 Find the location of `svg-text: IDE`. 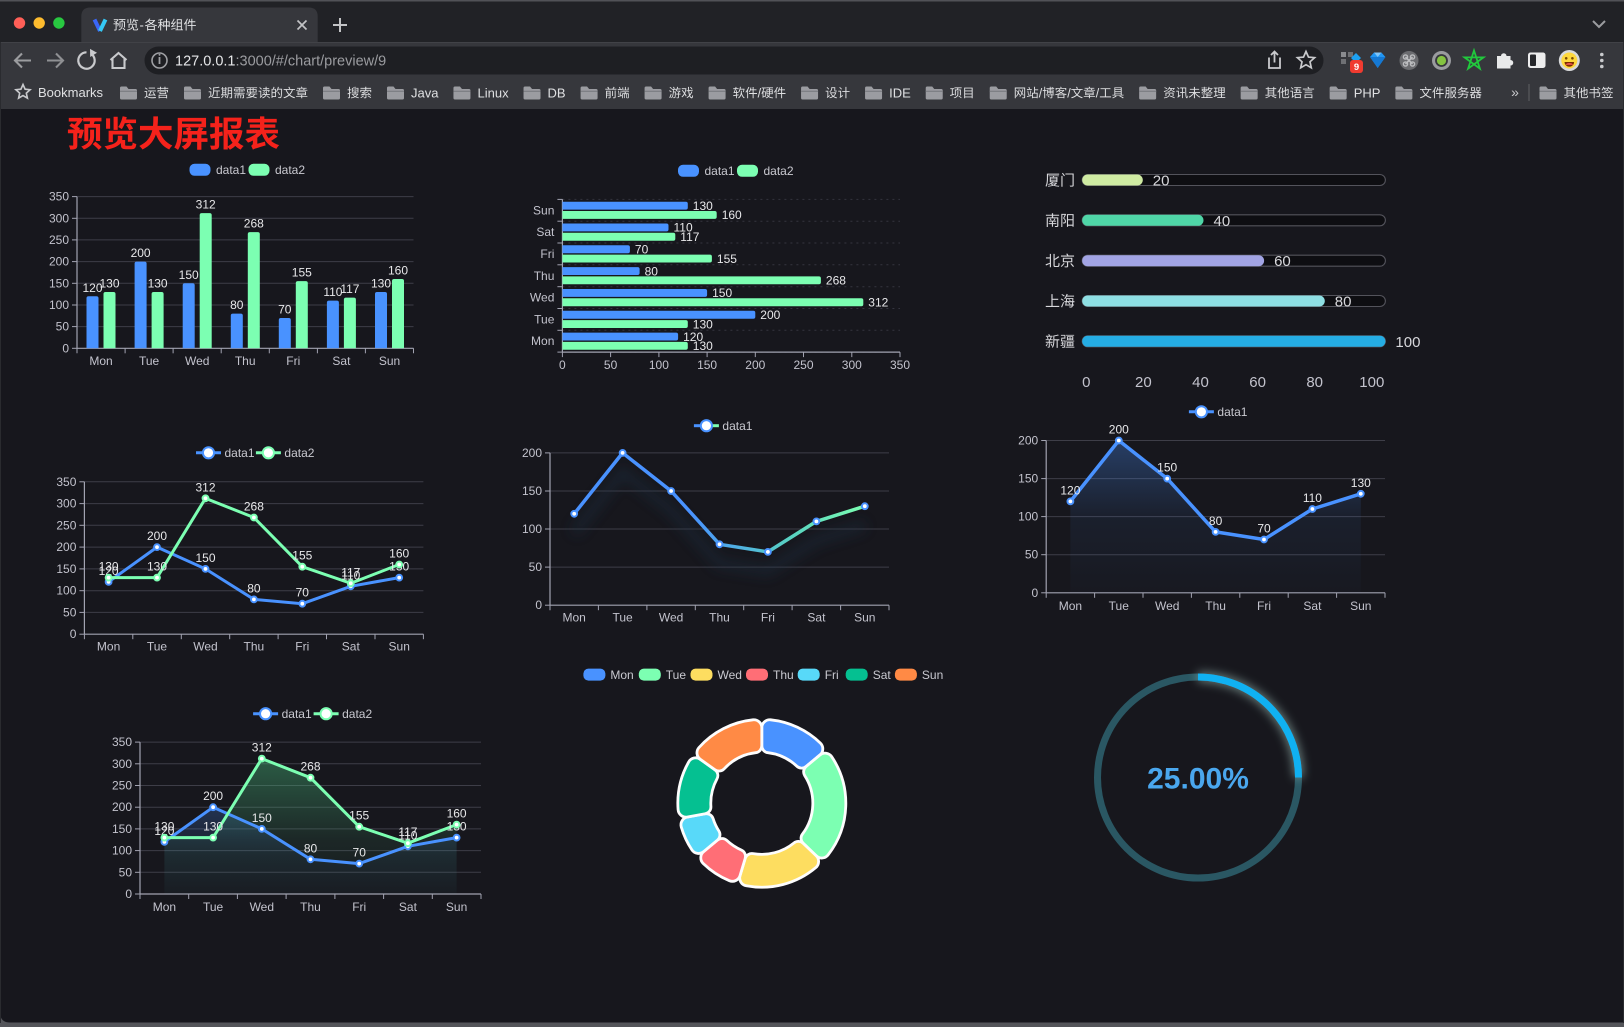

svg-text: IDE is located at coordinates (900, 92).